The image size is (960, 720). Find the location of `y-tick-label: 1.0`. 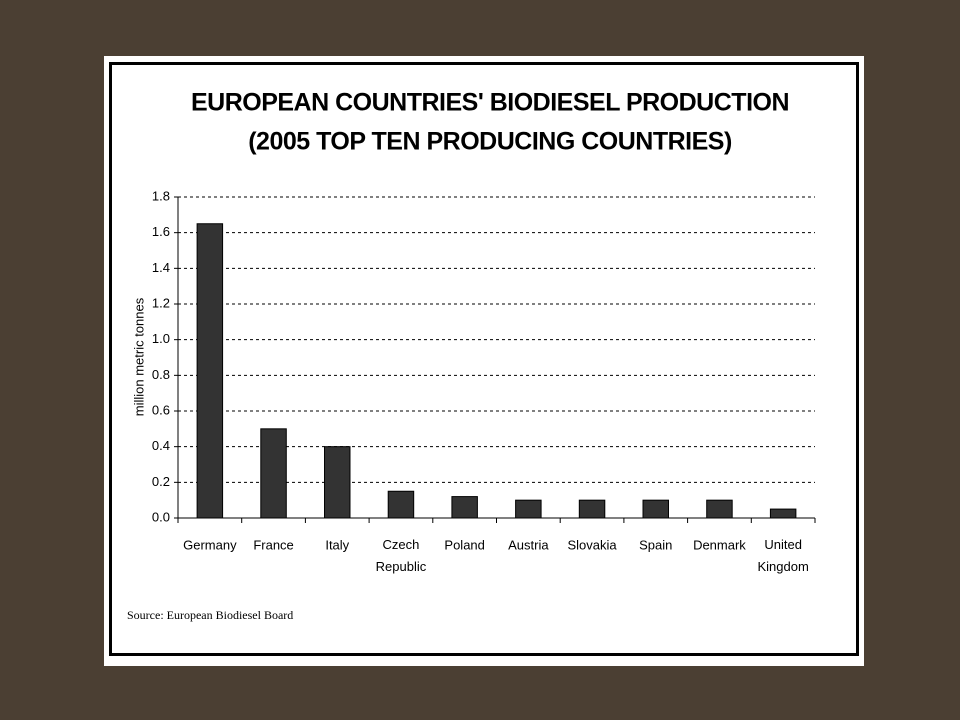

y-tick-label: 1.0 is located at coordinates (161, 338).